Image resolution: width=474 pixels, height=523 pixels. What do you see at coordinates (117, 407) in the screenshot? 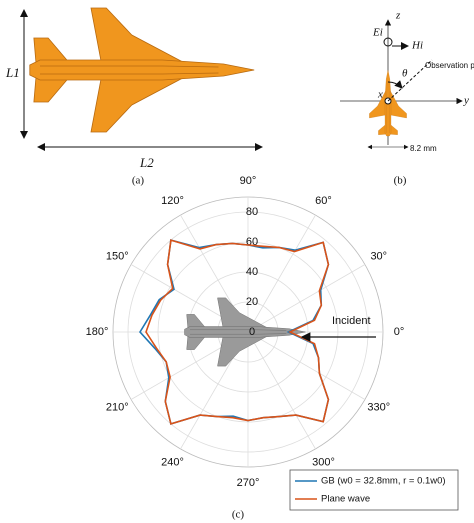
I see `angle-label: 210°` at bounding box center [117, 407].